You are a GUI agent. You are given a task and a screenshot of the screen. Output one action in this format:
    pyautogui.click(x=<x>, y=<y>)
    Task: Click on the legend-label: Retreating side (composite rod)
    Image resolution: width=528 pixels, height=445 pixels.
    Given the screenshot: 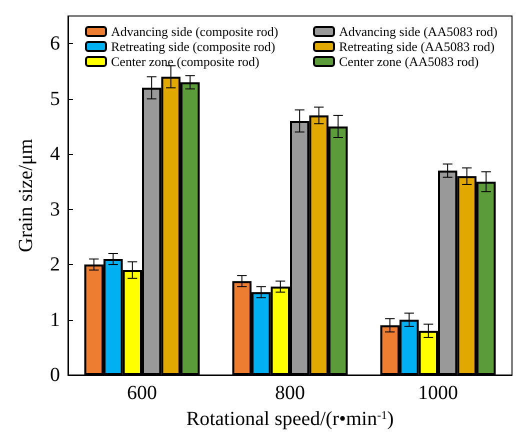 What is the action you would take?
    pyautogui.click(x=193, y=46)
    